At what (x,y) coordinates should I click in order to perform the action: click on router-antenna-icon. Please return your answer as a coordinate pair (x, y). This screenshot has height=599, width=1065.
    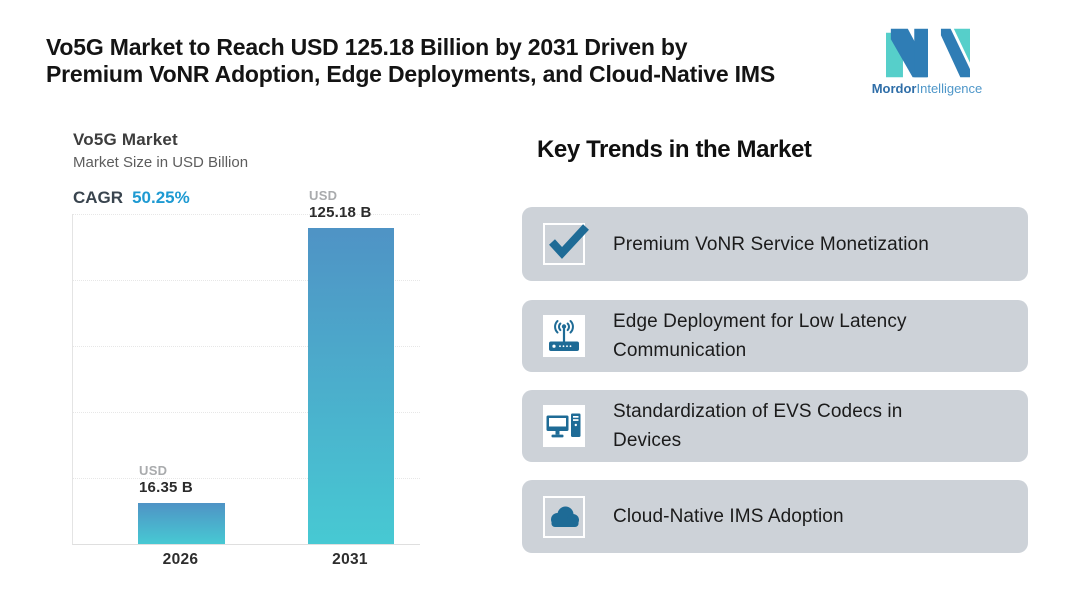
    Looking at the image, I should click on (564, 336).